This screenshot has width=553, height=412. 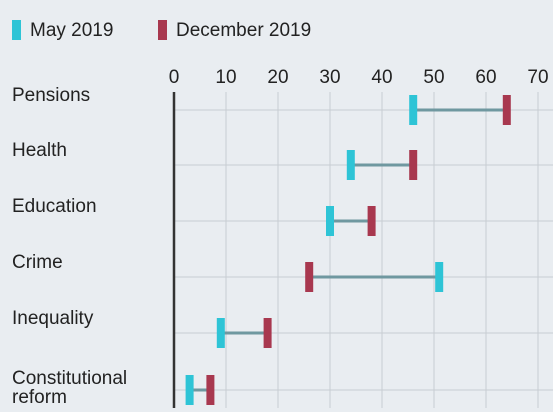 What do you see at coordinates (53, 318) in the screenshot?
I see `category-label: Inequality` at bounding box center [53, 318].